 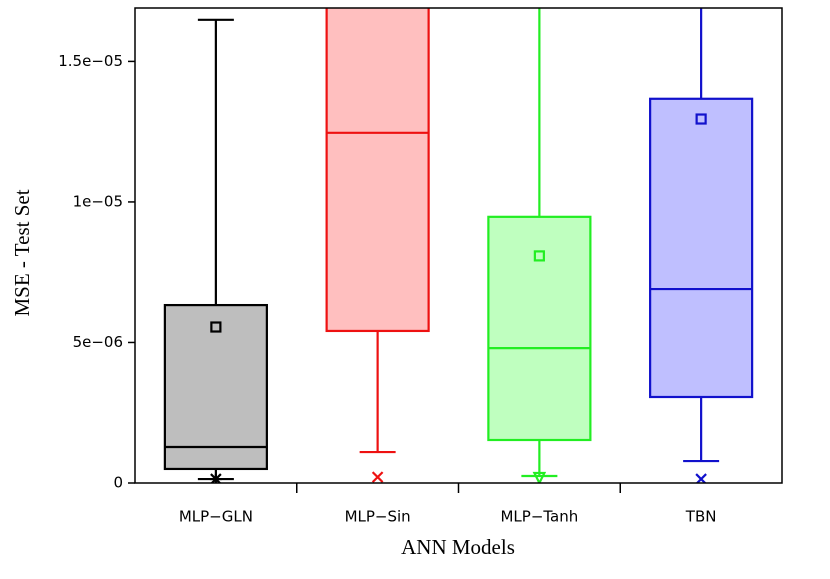 What do you see at coordinates (216, 517) in the screenshot?
I see `x-tick-label: MLP−GLN` at bounding box center [216, 517].